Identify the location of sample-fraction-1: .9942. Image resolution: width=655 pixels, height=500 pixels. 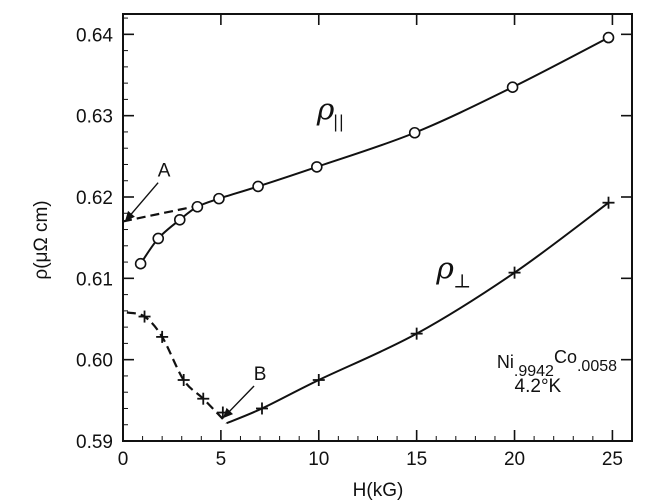
(534, 371).